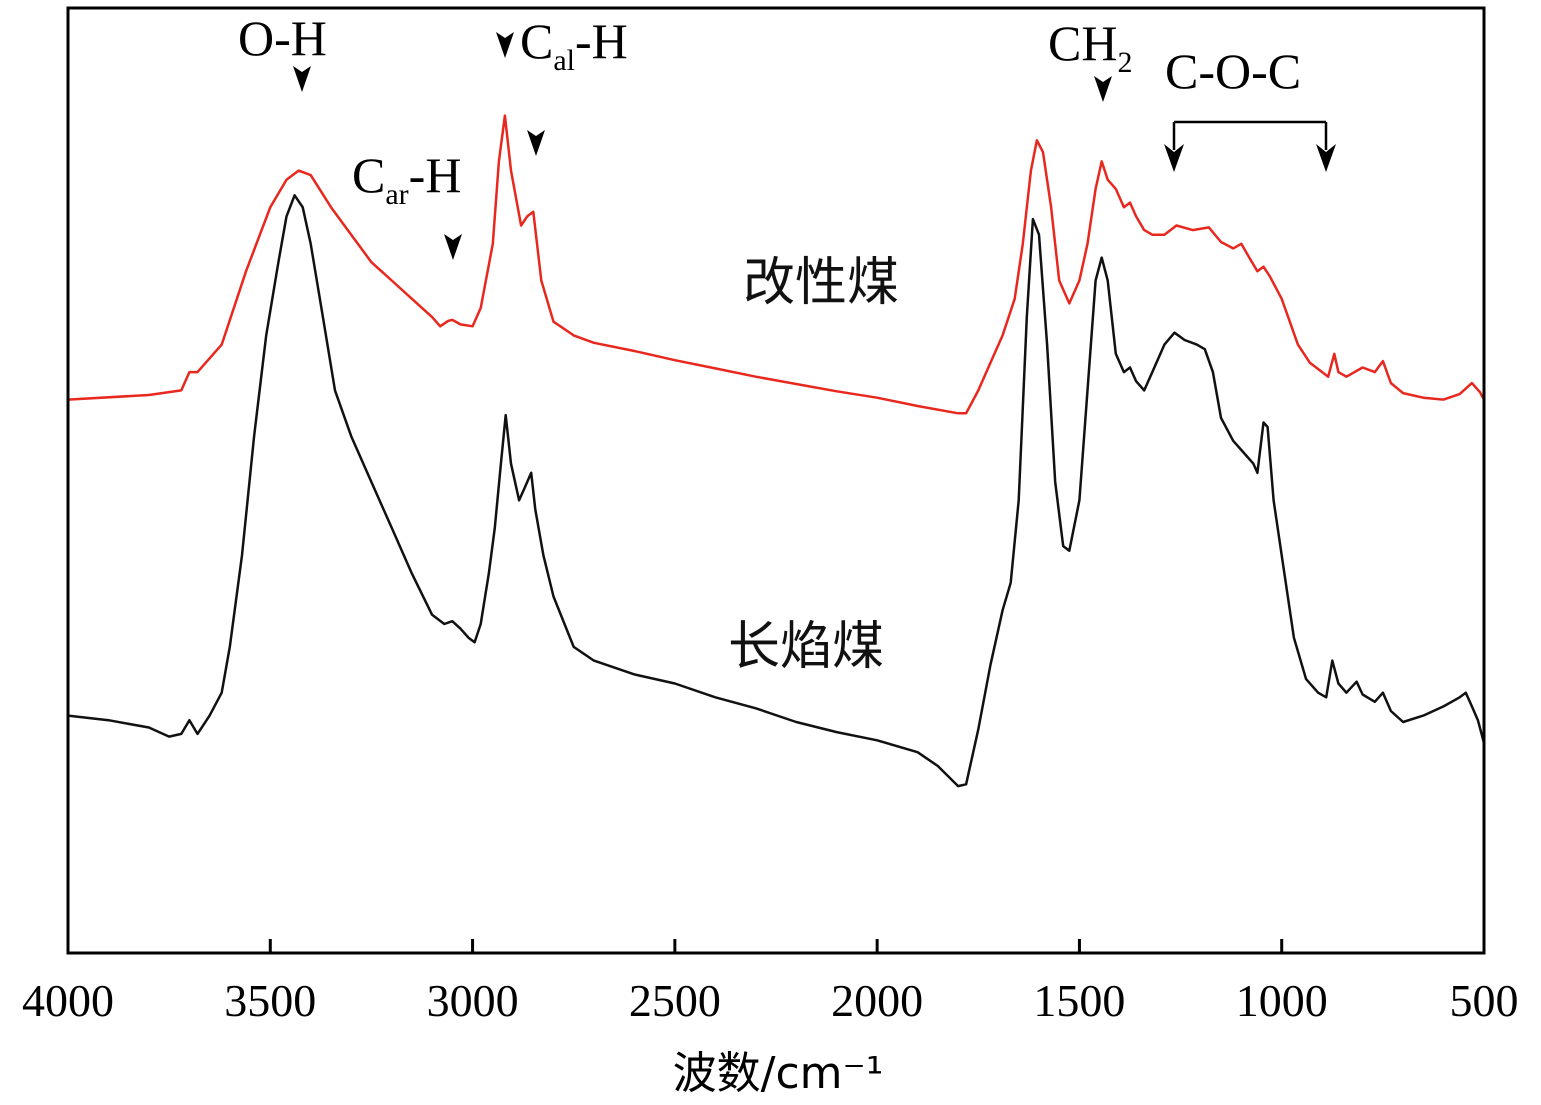 The width and height of the screenshot is (1541, 1105). I want to click on x-tick-label-3000: 3000, so click(473, 1000).